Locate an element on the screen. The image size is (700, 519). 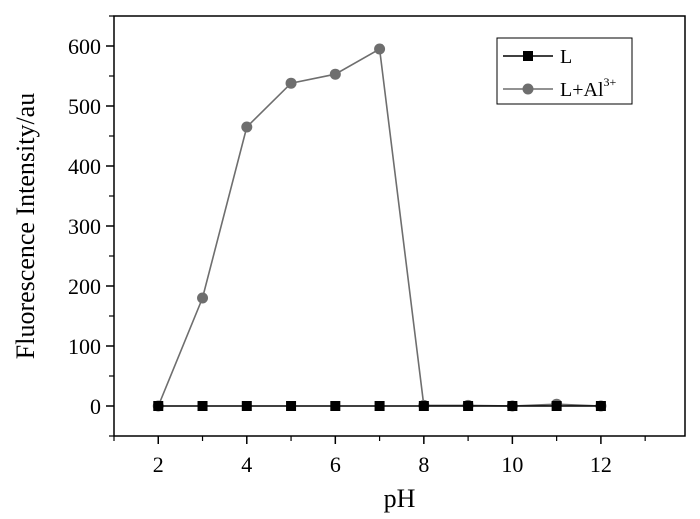
y-axis-title: Fluorescence Intensity/au is located at coordinates (25, 226).